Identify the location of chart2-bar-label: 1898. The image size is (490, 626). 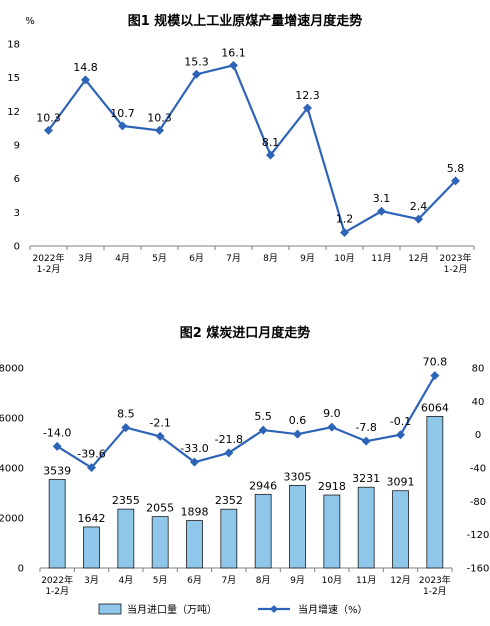
(195, 512).